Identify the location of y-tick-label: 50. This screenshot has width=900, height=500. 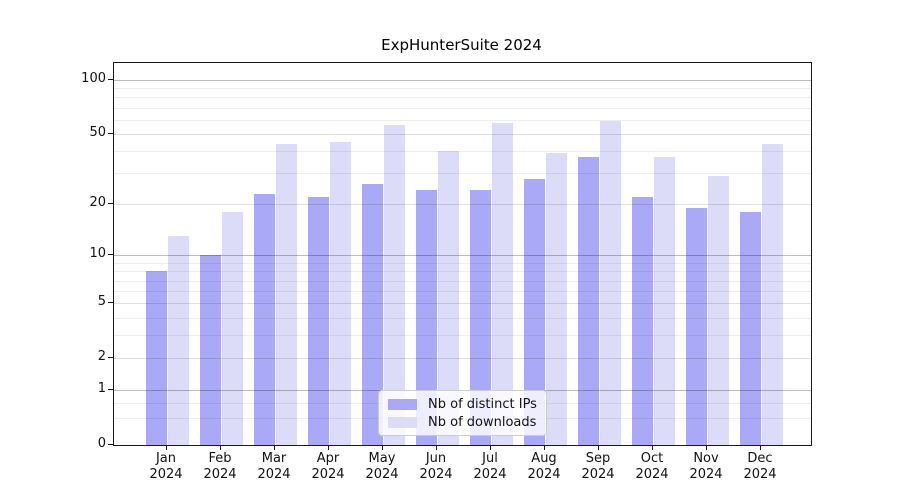
(97, 133).